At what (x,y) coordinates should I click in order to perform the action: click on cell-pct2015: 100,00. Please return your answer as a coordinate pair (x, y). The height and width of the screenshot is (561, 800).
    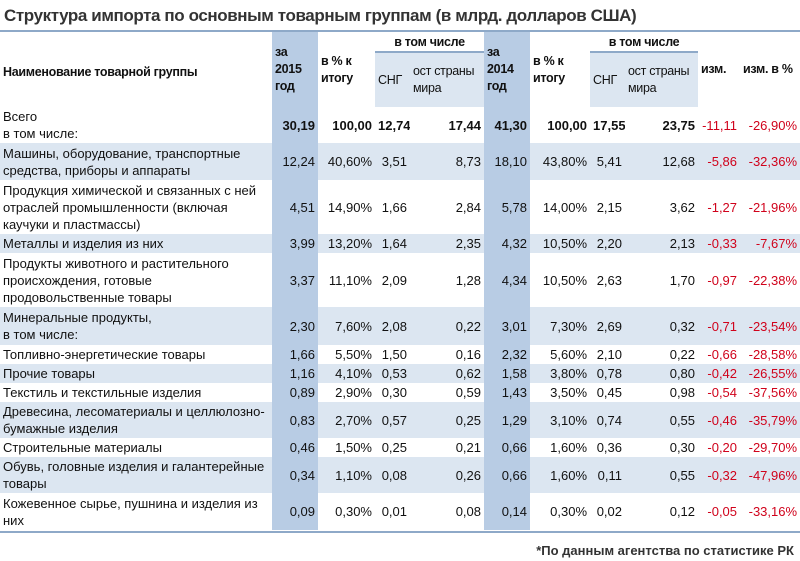
    Looking at the image, I should click on (352, 125).